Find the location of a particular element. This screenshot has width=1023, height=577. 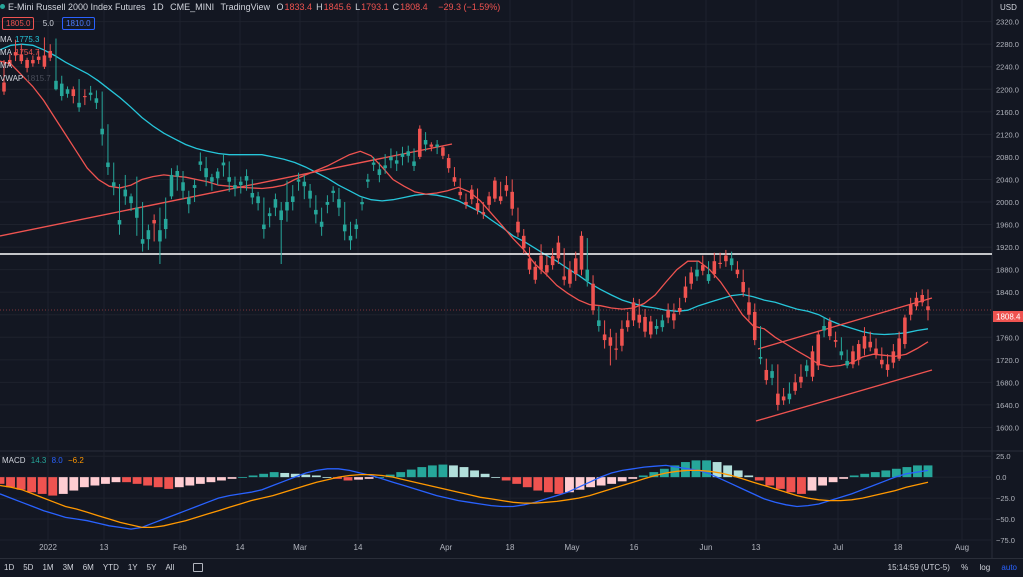

price-tick-label: 1640.0 is located at coordinates (1007, 405).